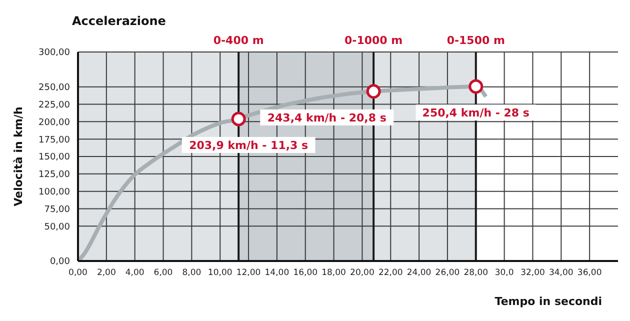  What do you see at coordinates (78, 273) in the screenshot?
I see `x-tick-label: 0,00` at bounding box center [78, 273].